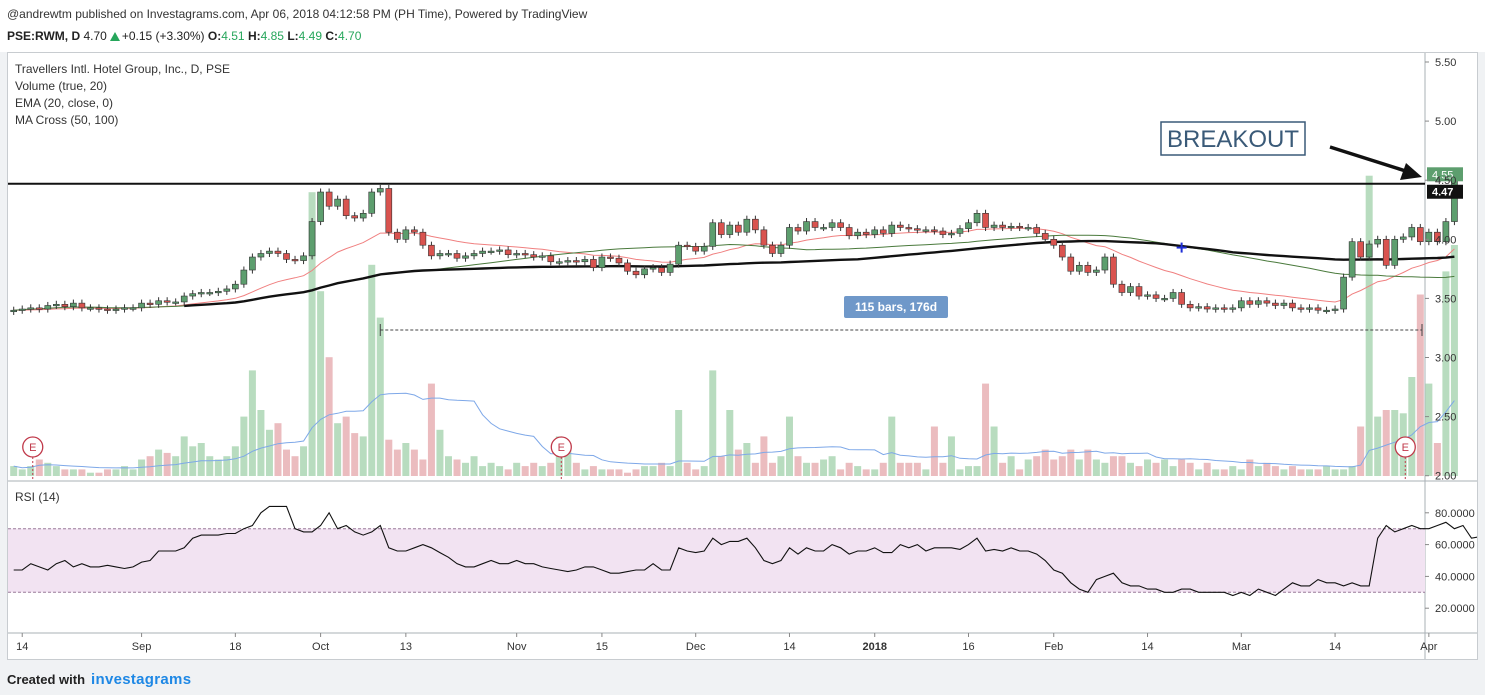 Image resolution: width=1485 pixels, height=695 pixels. Describe the element at coordinates (320, 647) in the screenshot. I see `time-tick-label: Oct` at that location.